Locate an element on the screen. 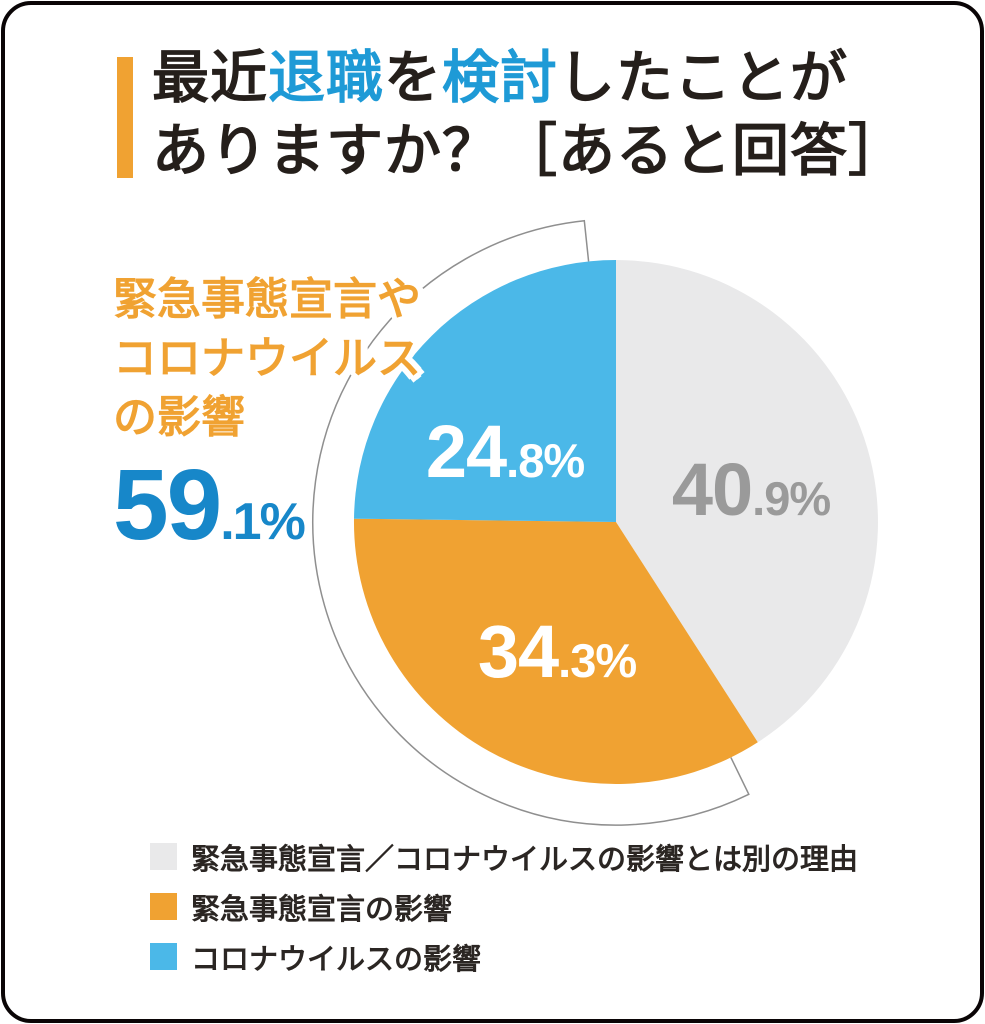 This screenshot has height=1024, width=985. slice-value-decimal: .9% is located at coordinates (791, 498).